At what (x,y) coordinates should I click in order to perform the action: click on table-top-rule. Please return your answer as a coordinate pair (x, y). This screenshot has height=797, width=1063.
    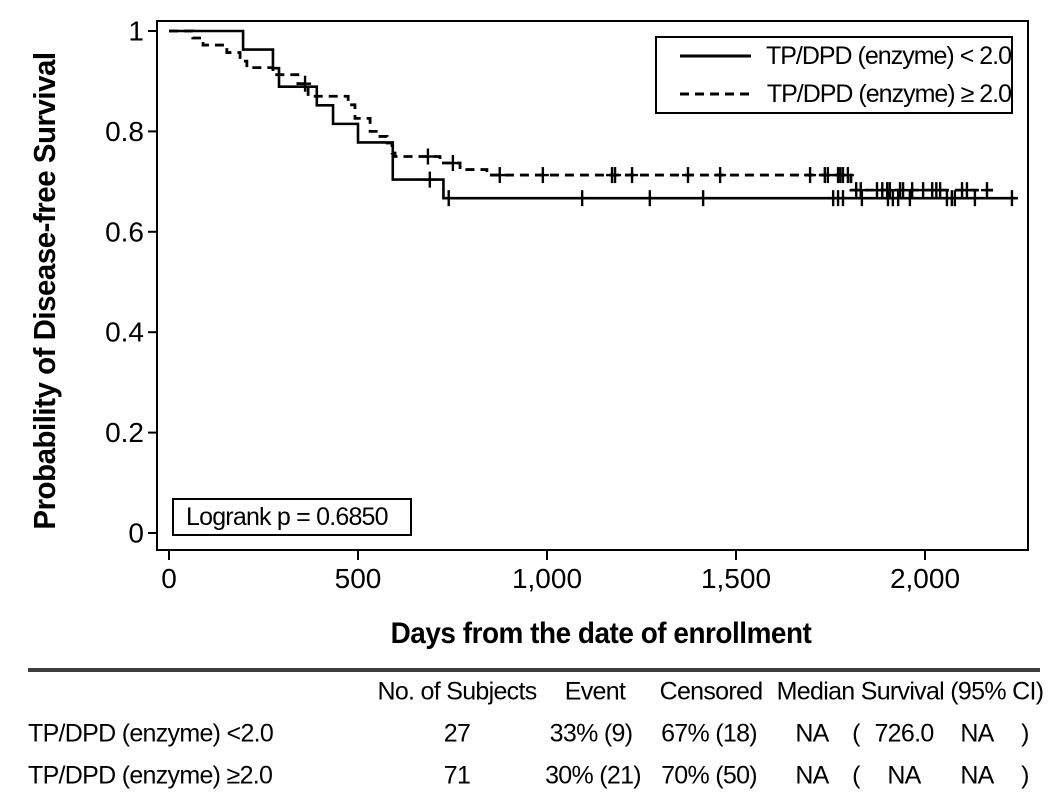
    Looking at the image, I should click on (534, 670).